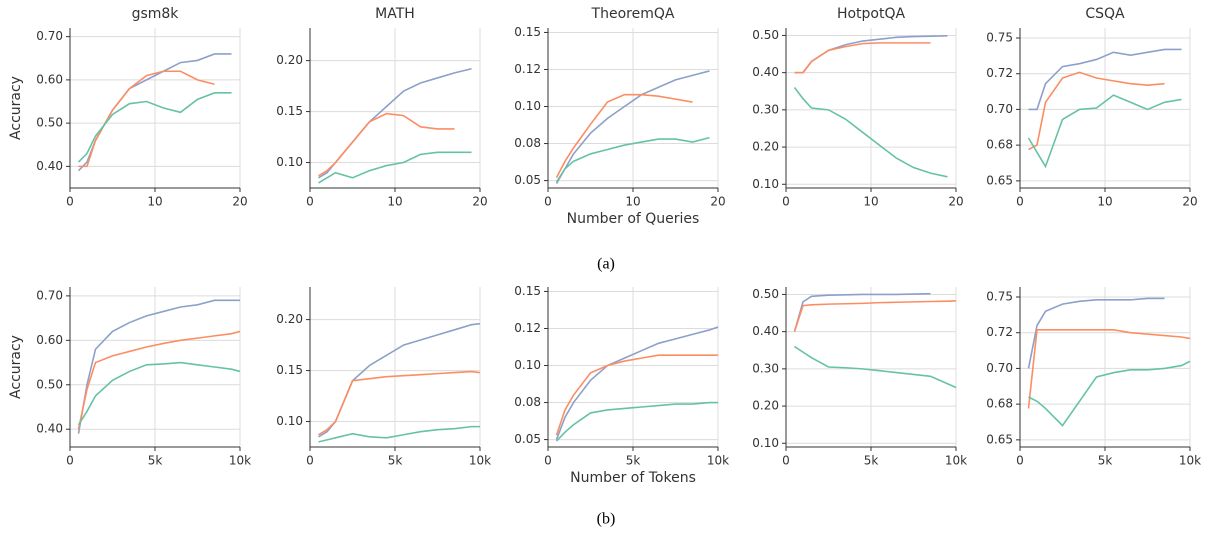  Describe the element at coordinates (633, 219) in the screenshot. I see `x-axis-label: Number of Queries` at that location.